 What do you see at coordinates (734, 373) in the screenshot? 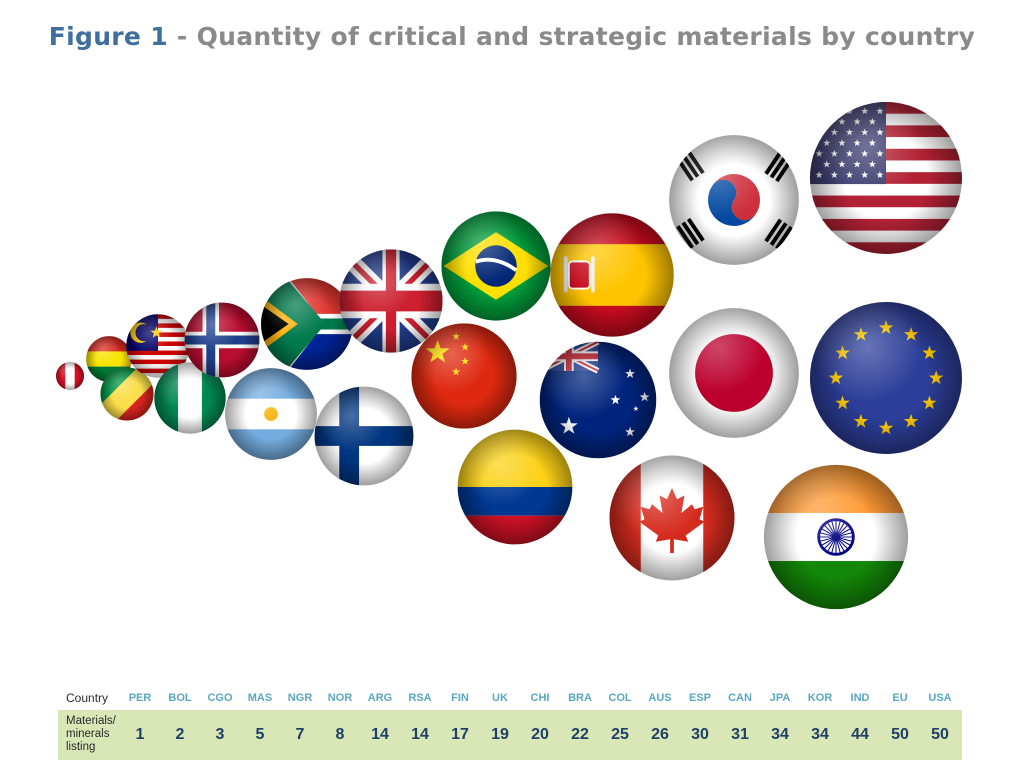
I see `bubble-japan` at bounding box center [734, 373].